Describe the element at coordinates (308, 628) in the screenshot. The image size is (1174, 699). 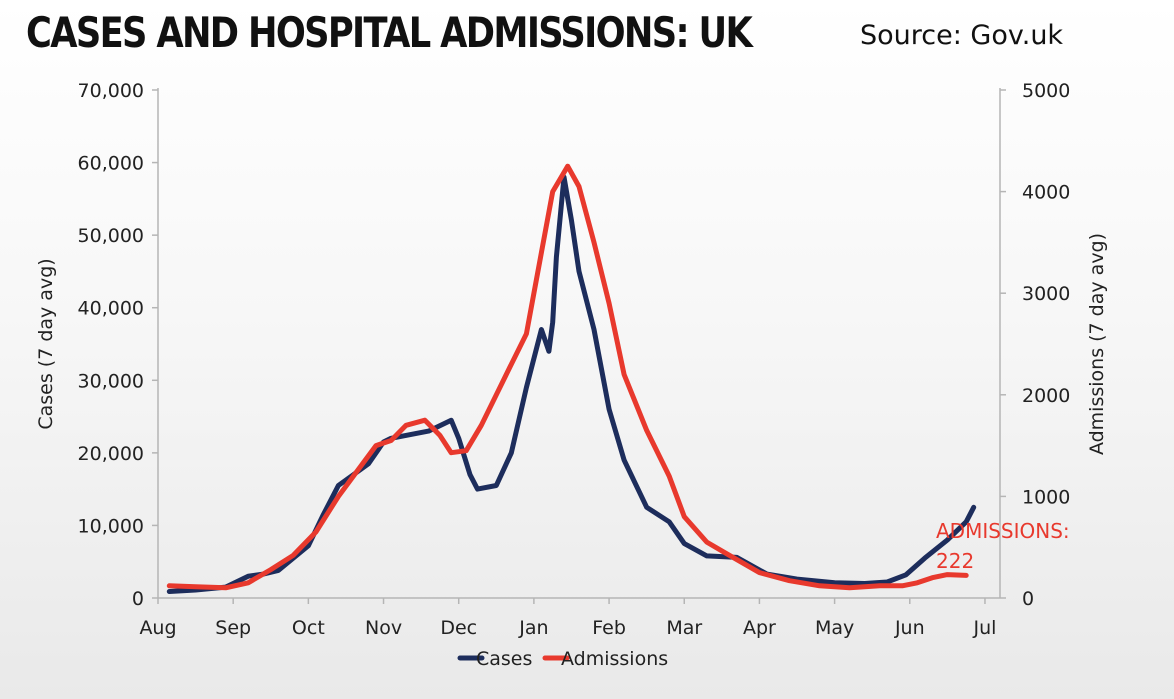
I see `x-tick-label: Oct` at that location.